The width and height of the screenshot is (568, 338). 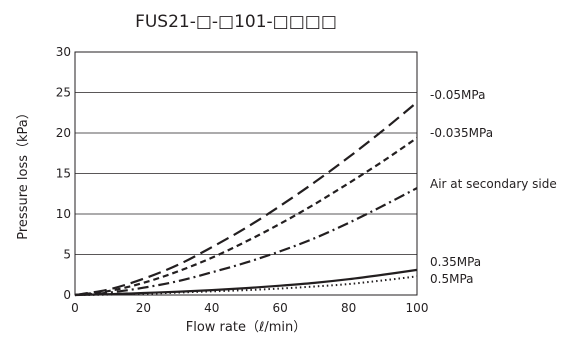 I want to click on y-tick-label: 0, so click(x=67, y=295).